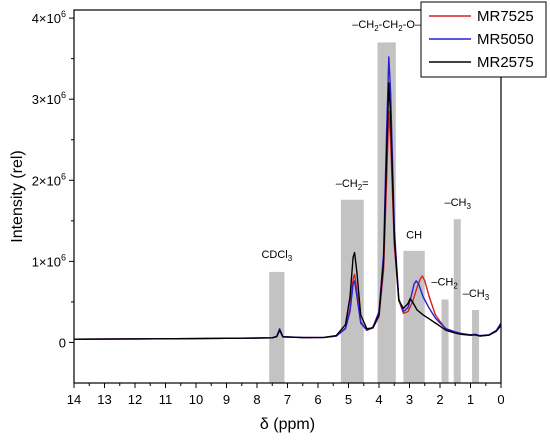  Describe the element at coordinates (317, 399) in the screenshot. I see `x-tick-label: 6` at that location.